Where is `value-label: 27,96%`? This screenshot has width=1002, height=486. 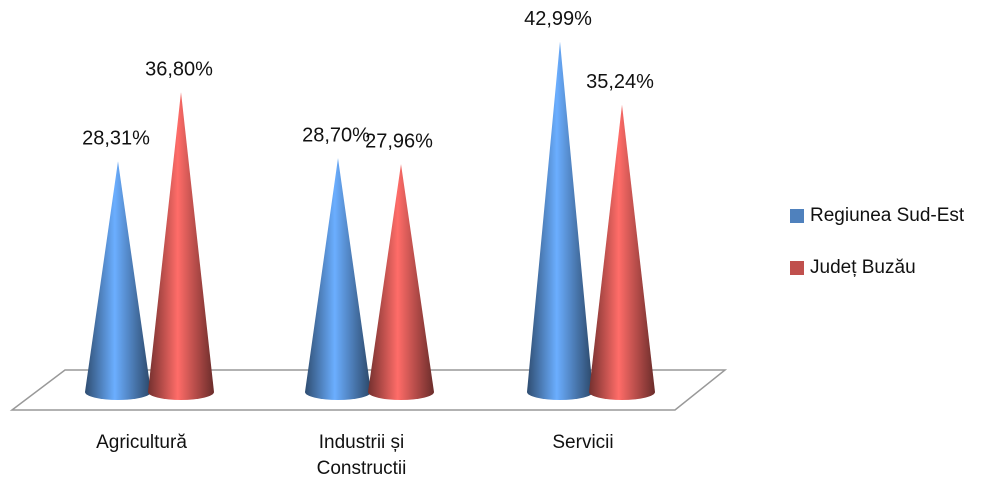 value-label: 27,96% is located at coordinates (399, 141).